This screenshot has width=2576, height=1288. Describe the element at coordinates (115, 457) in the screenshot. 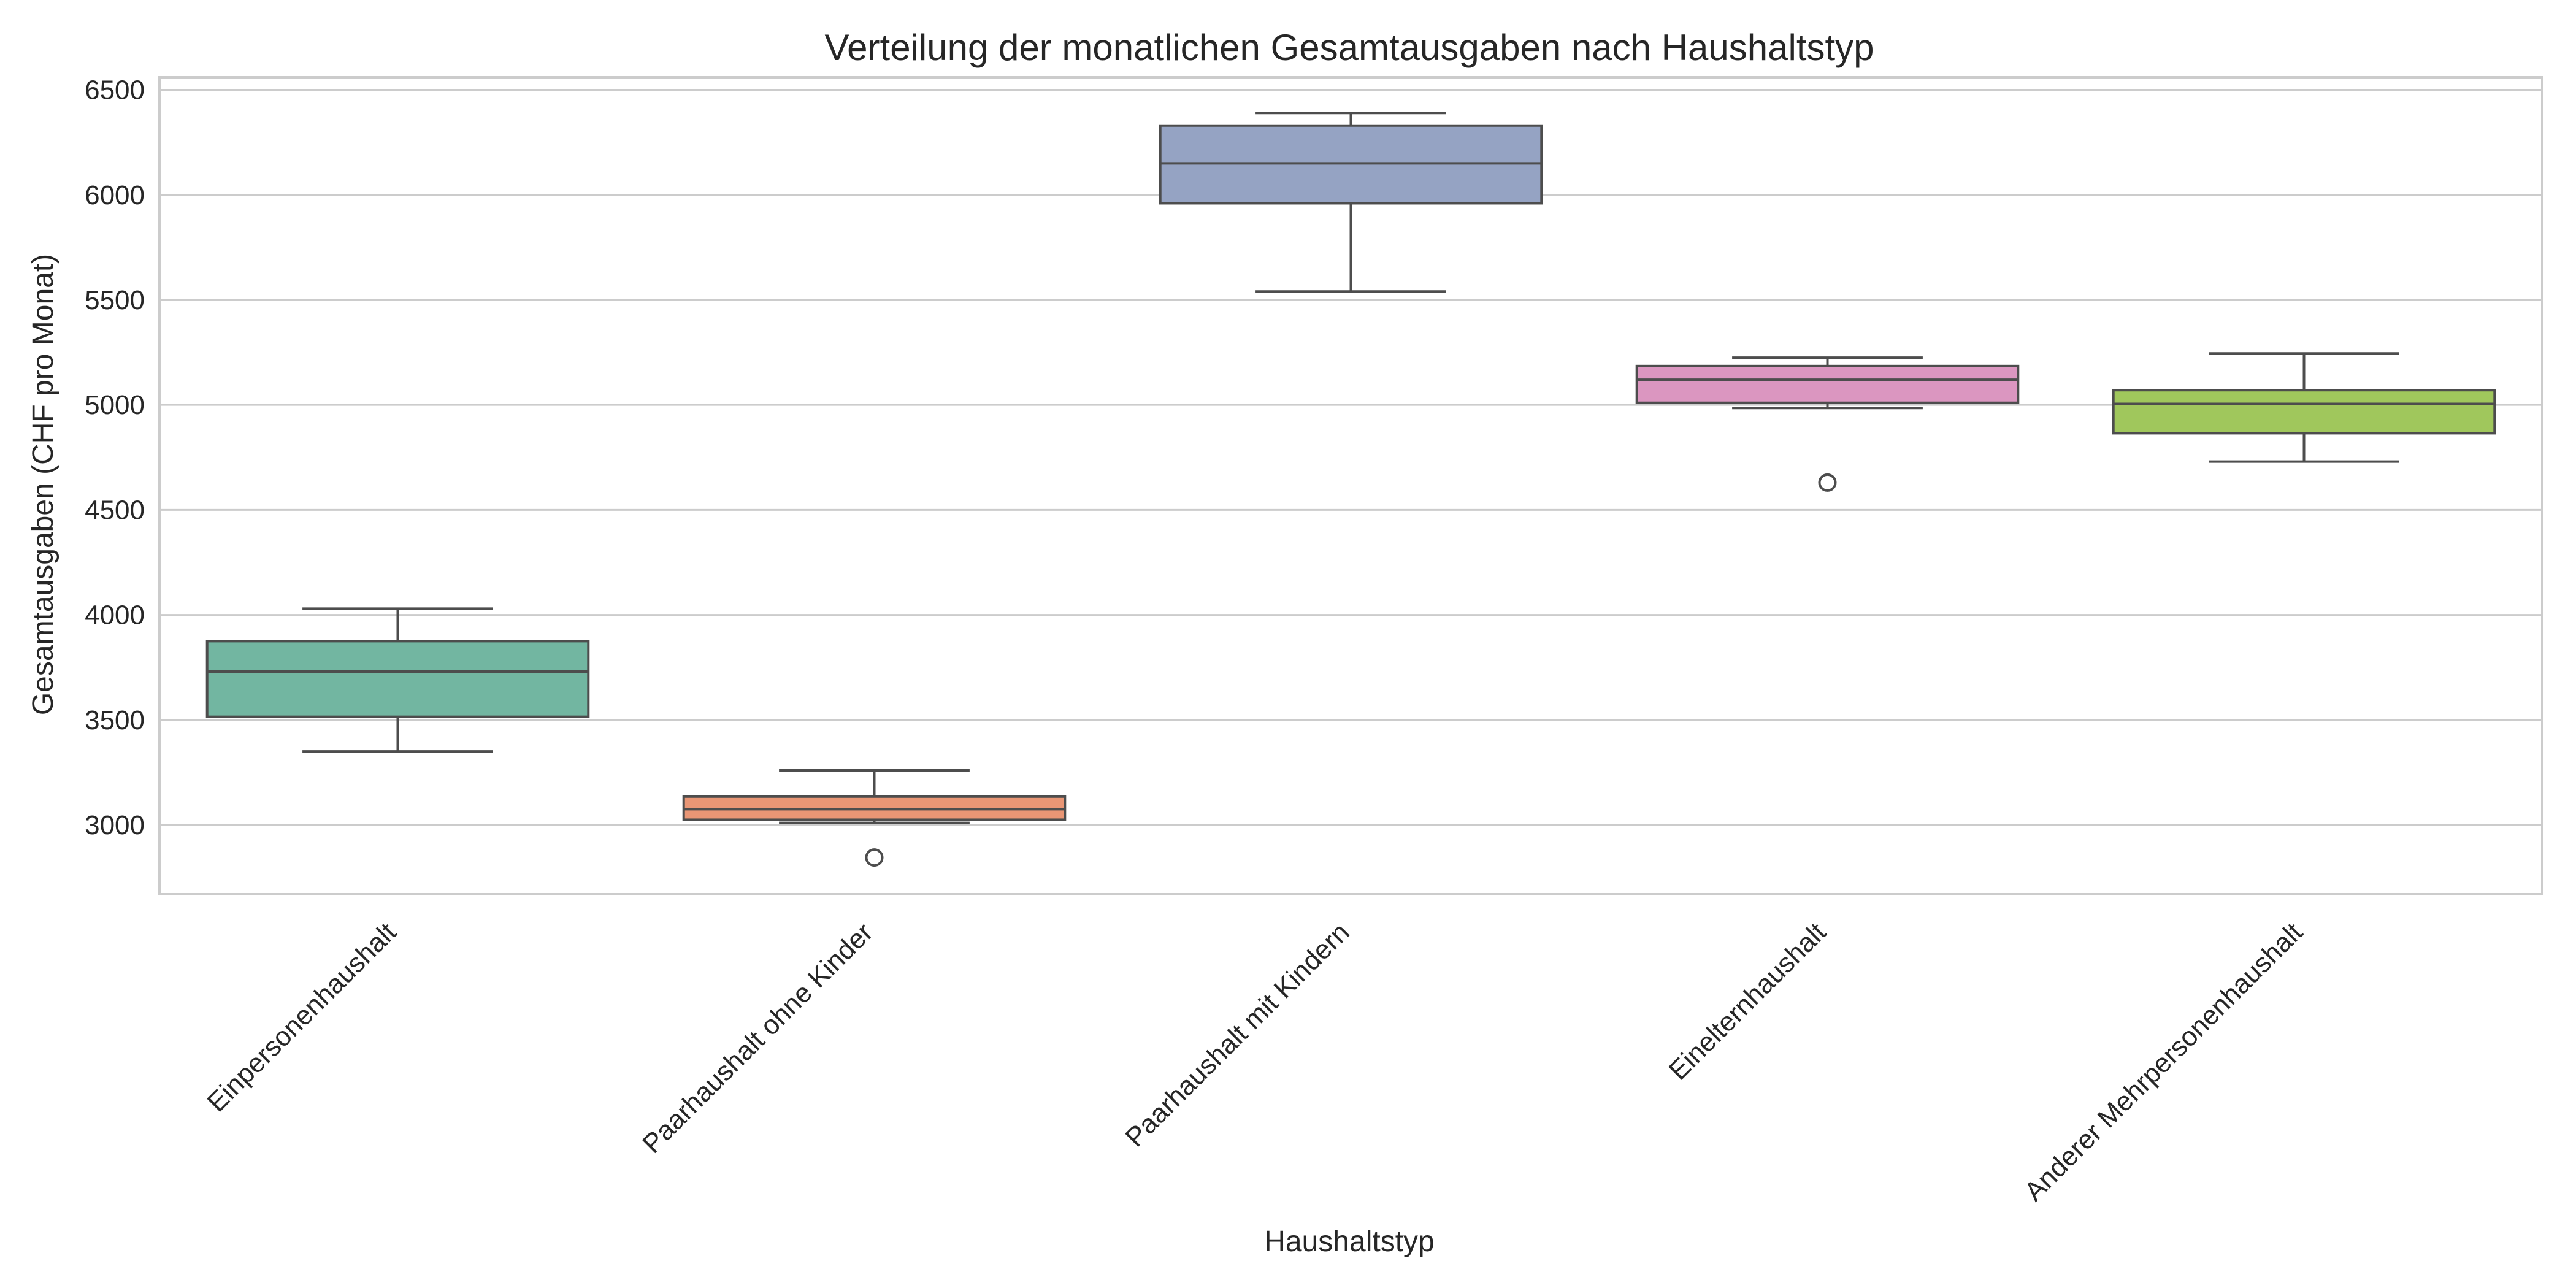

I see `y-axis-ticks: 3000 3500 4000 4500 5000 5500 6000 6500` at that location.